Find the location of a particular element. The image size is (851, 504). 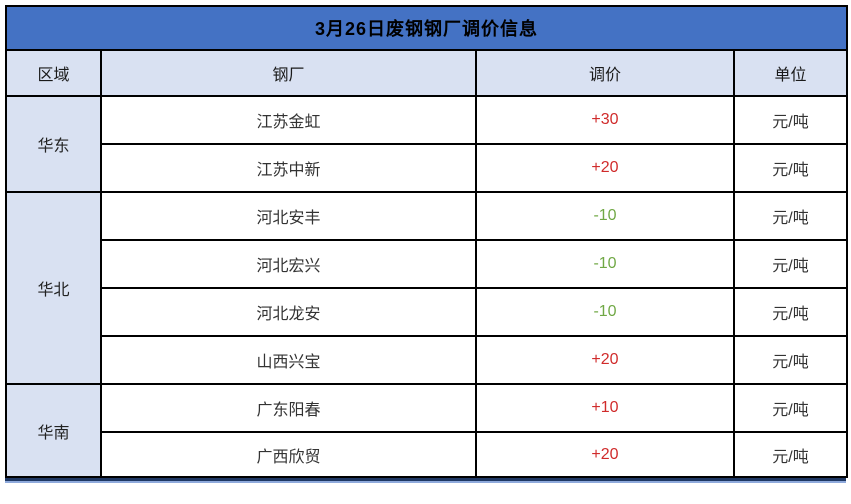

mill-name: 河北宏兴 is located at coordinates (288, 264).